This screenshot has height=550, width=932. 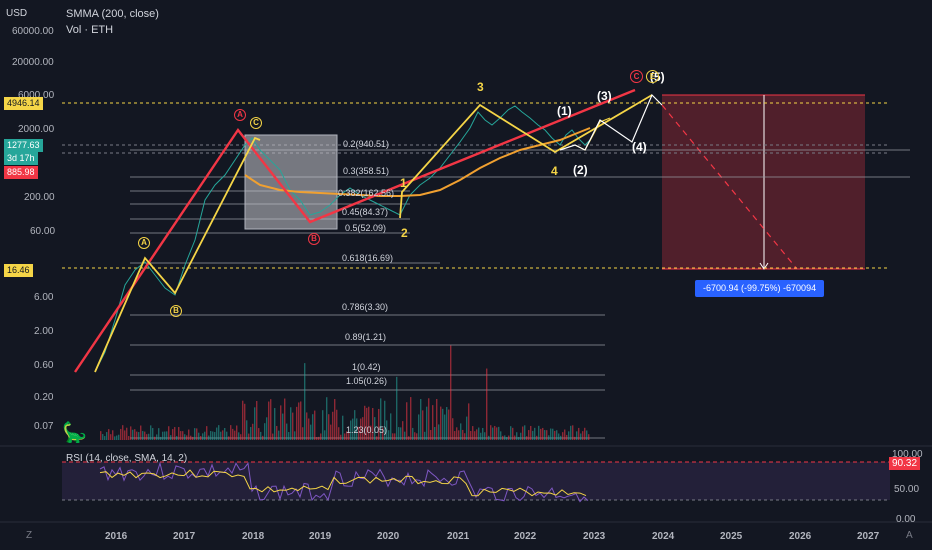 What do you see at coordinates (909, 535) in the screenshot?
I see `auto-scale-button: A` at bounding box center [909, 535].